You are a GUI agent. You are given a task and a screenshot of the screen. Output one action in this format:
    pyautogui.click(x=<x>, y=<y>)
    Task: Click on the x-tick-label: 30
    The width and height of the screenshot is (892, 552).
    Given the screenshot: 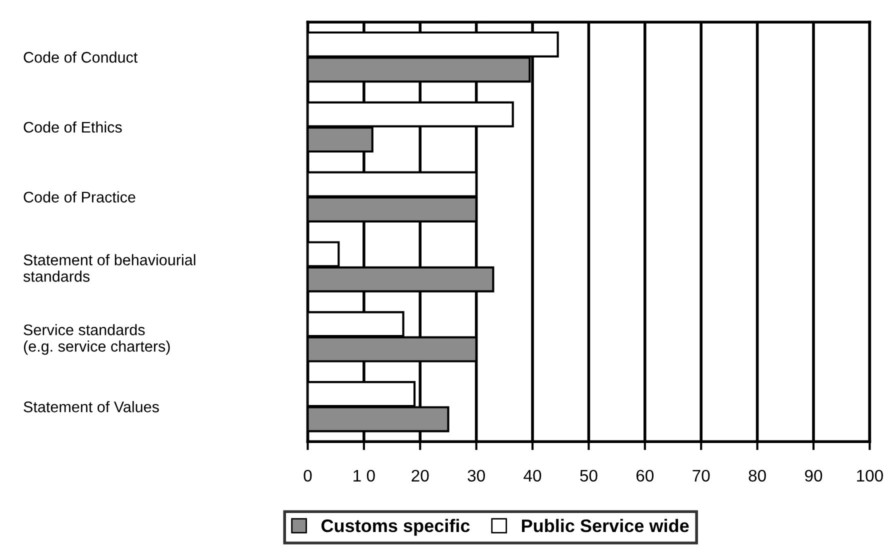 What is the action you would take?
    pyautogui.click(x=476, y=476)
    